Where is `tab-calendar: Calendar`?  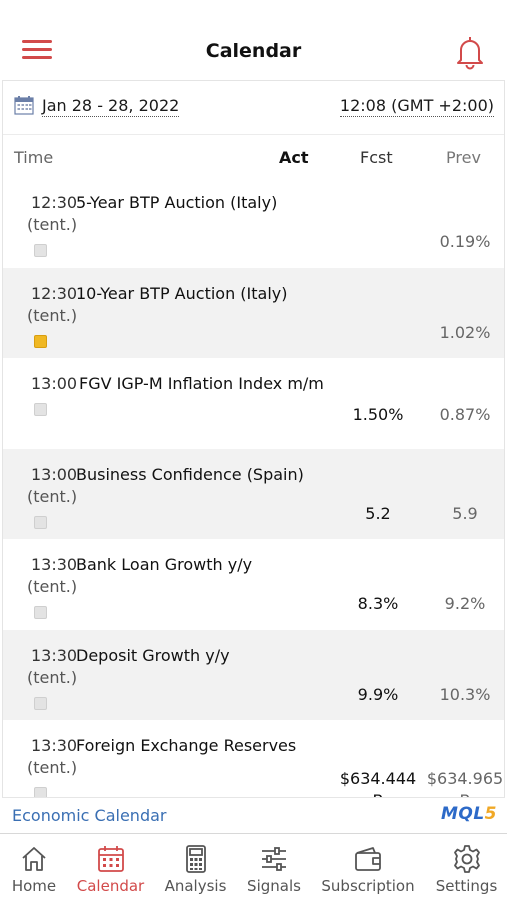
tab-calendar: Calendar is located at coordinates (110, 867).